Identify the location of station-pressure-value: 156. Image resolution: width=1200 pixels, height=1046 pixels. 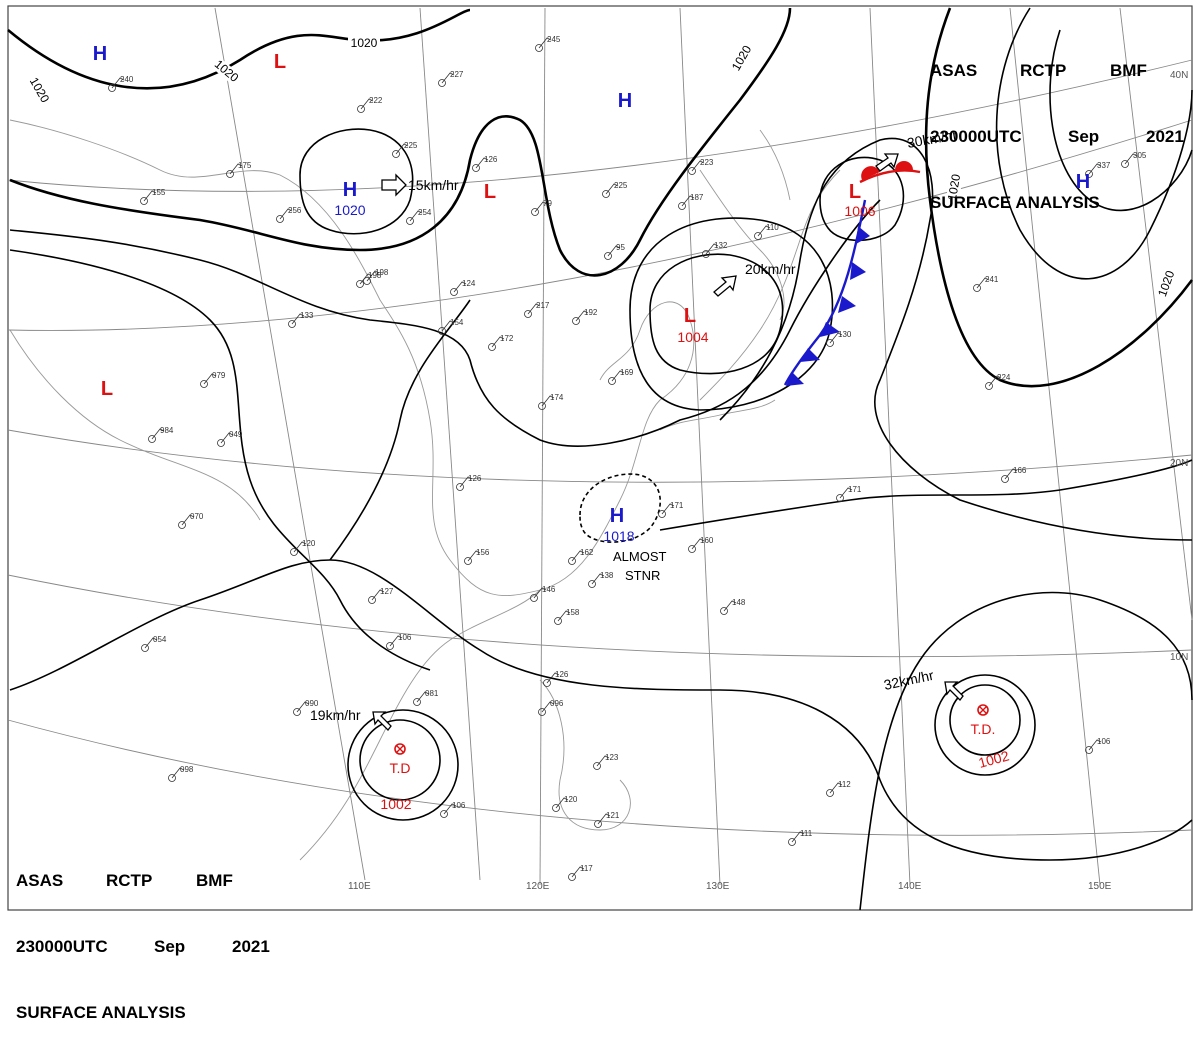
(483, 552).